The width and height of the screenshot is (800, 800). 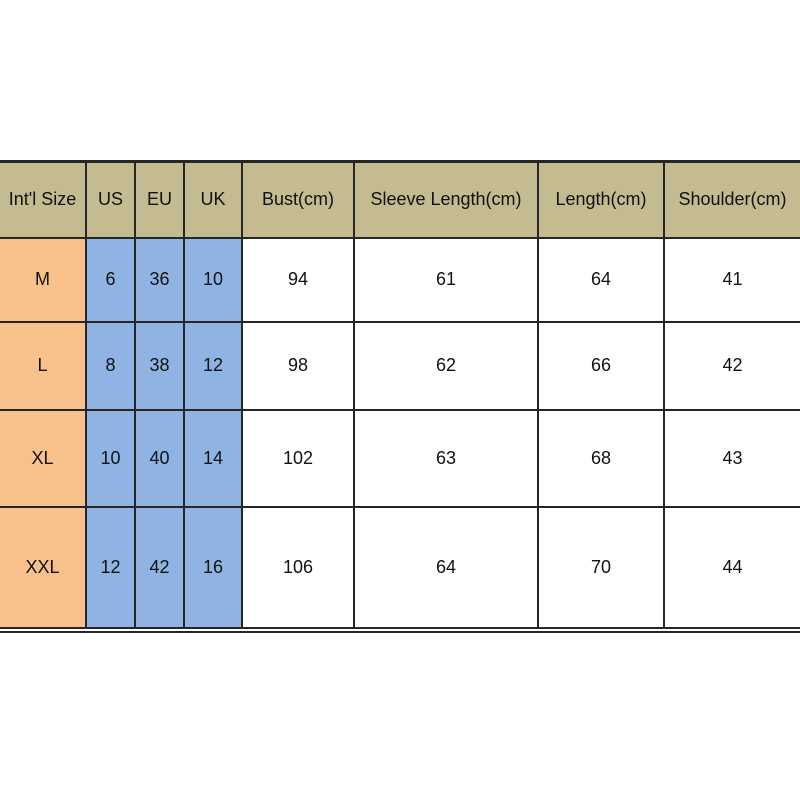 What do you see at coordinates (43, 365) in the screenshot?
I see `cell-size: L` at bounding box center [43, 365].